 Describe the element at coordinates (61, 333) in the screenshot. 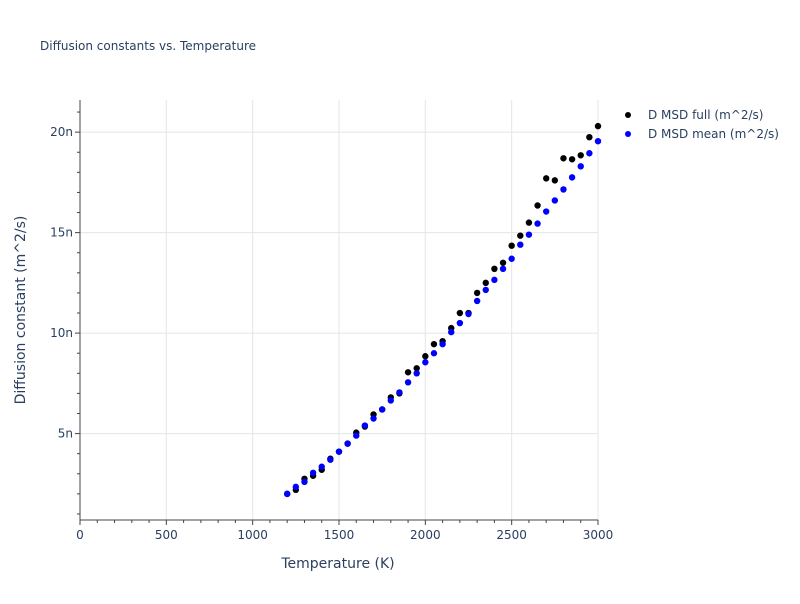

I see `y-tick-label: 10n` at that location.